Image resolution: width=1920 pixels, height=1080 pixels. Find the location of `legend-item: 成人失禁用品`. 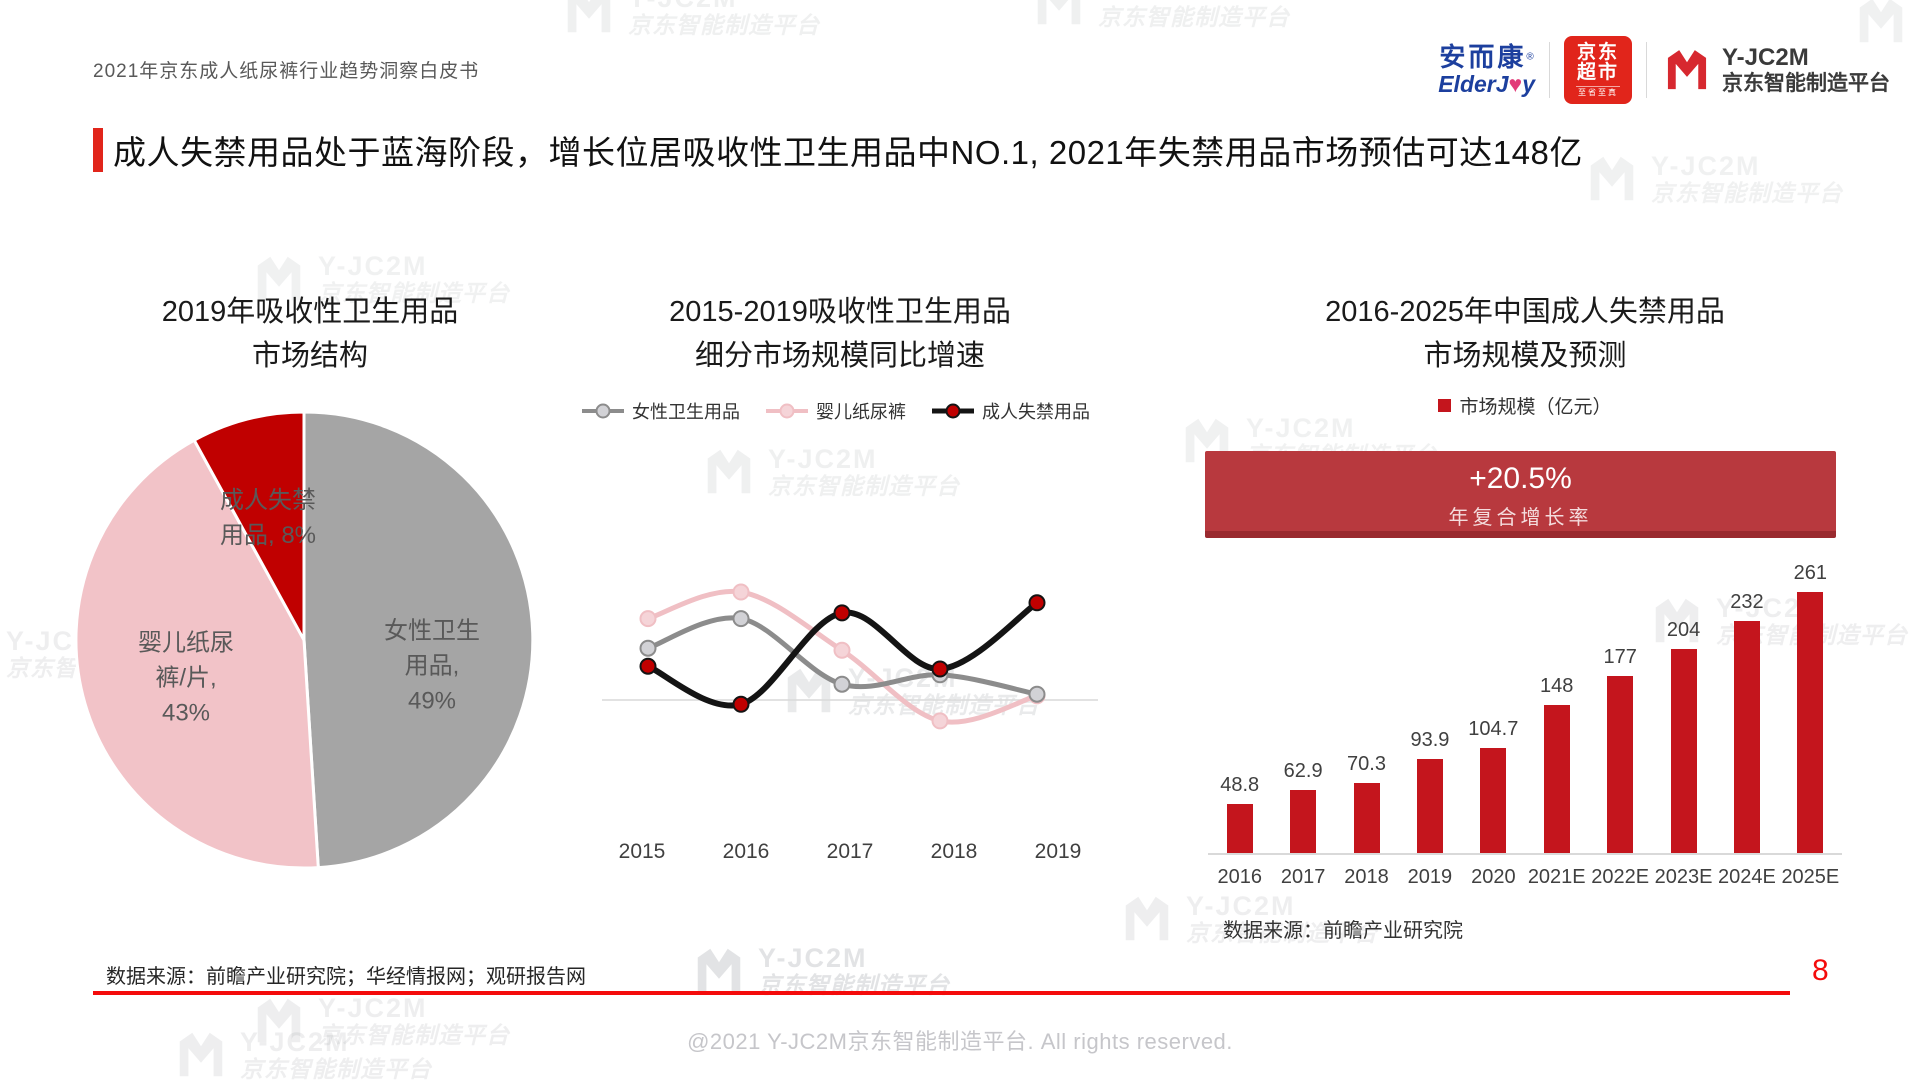

legend-item: 成人失禁用品 is located at coordinates (1010, 411).